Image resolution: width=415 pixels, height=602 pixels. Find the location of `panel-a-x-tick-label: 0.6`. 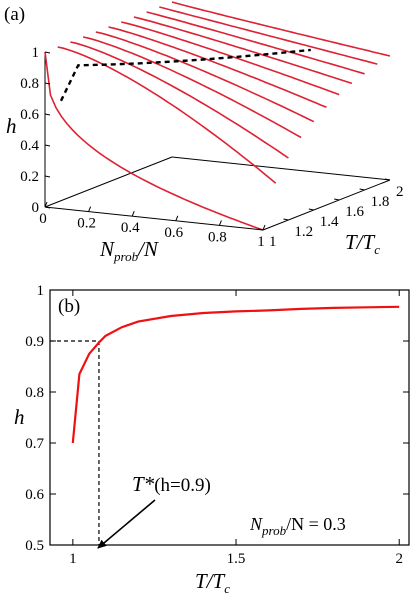

panel-a-x-tick-label: 0.6 is located at coordinates (173, 233).